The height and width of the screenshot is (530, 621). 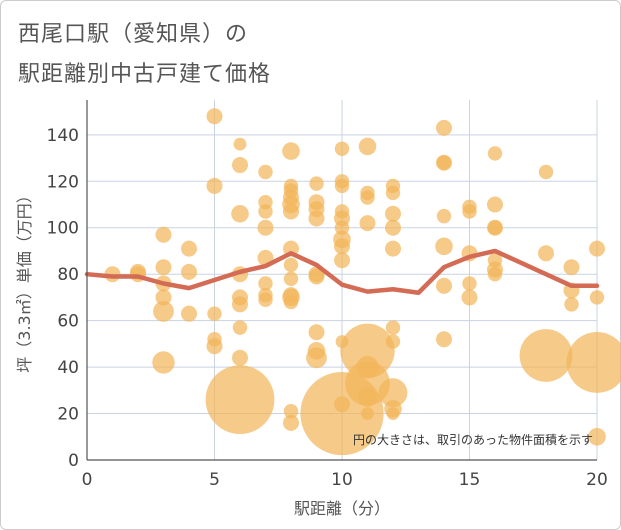 What do you see at coordinates (63, 136) in the screenshot?
I see `y-tick-label: 140` at bounding box center [63, 136].